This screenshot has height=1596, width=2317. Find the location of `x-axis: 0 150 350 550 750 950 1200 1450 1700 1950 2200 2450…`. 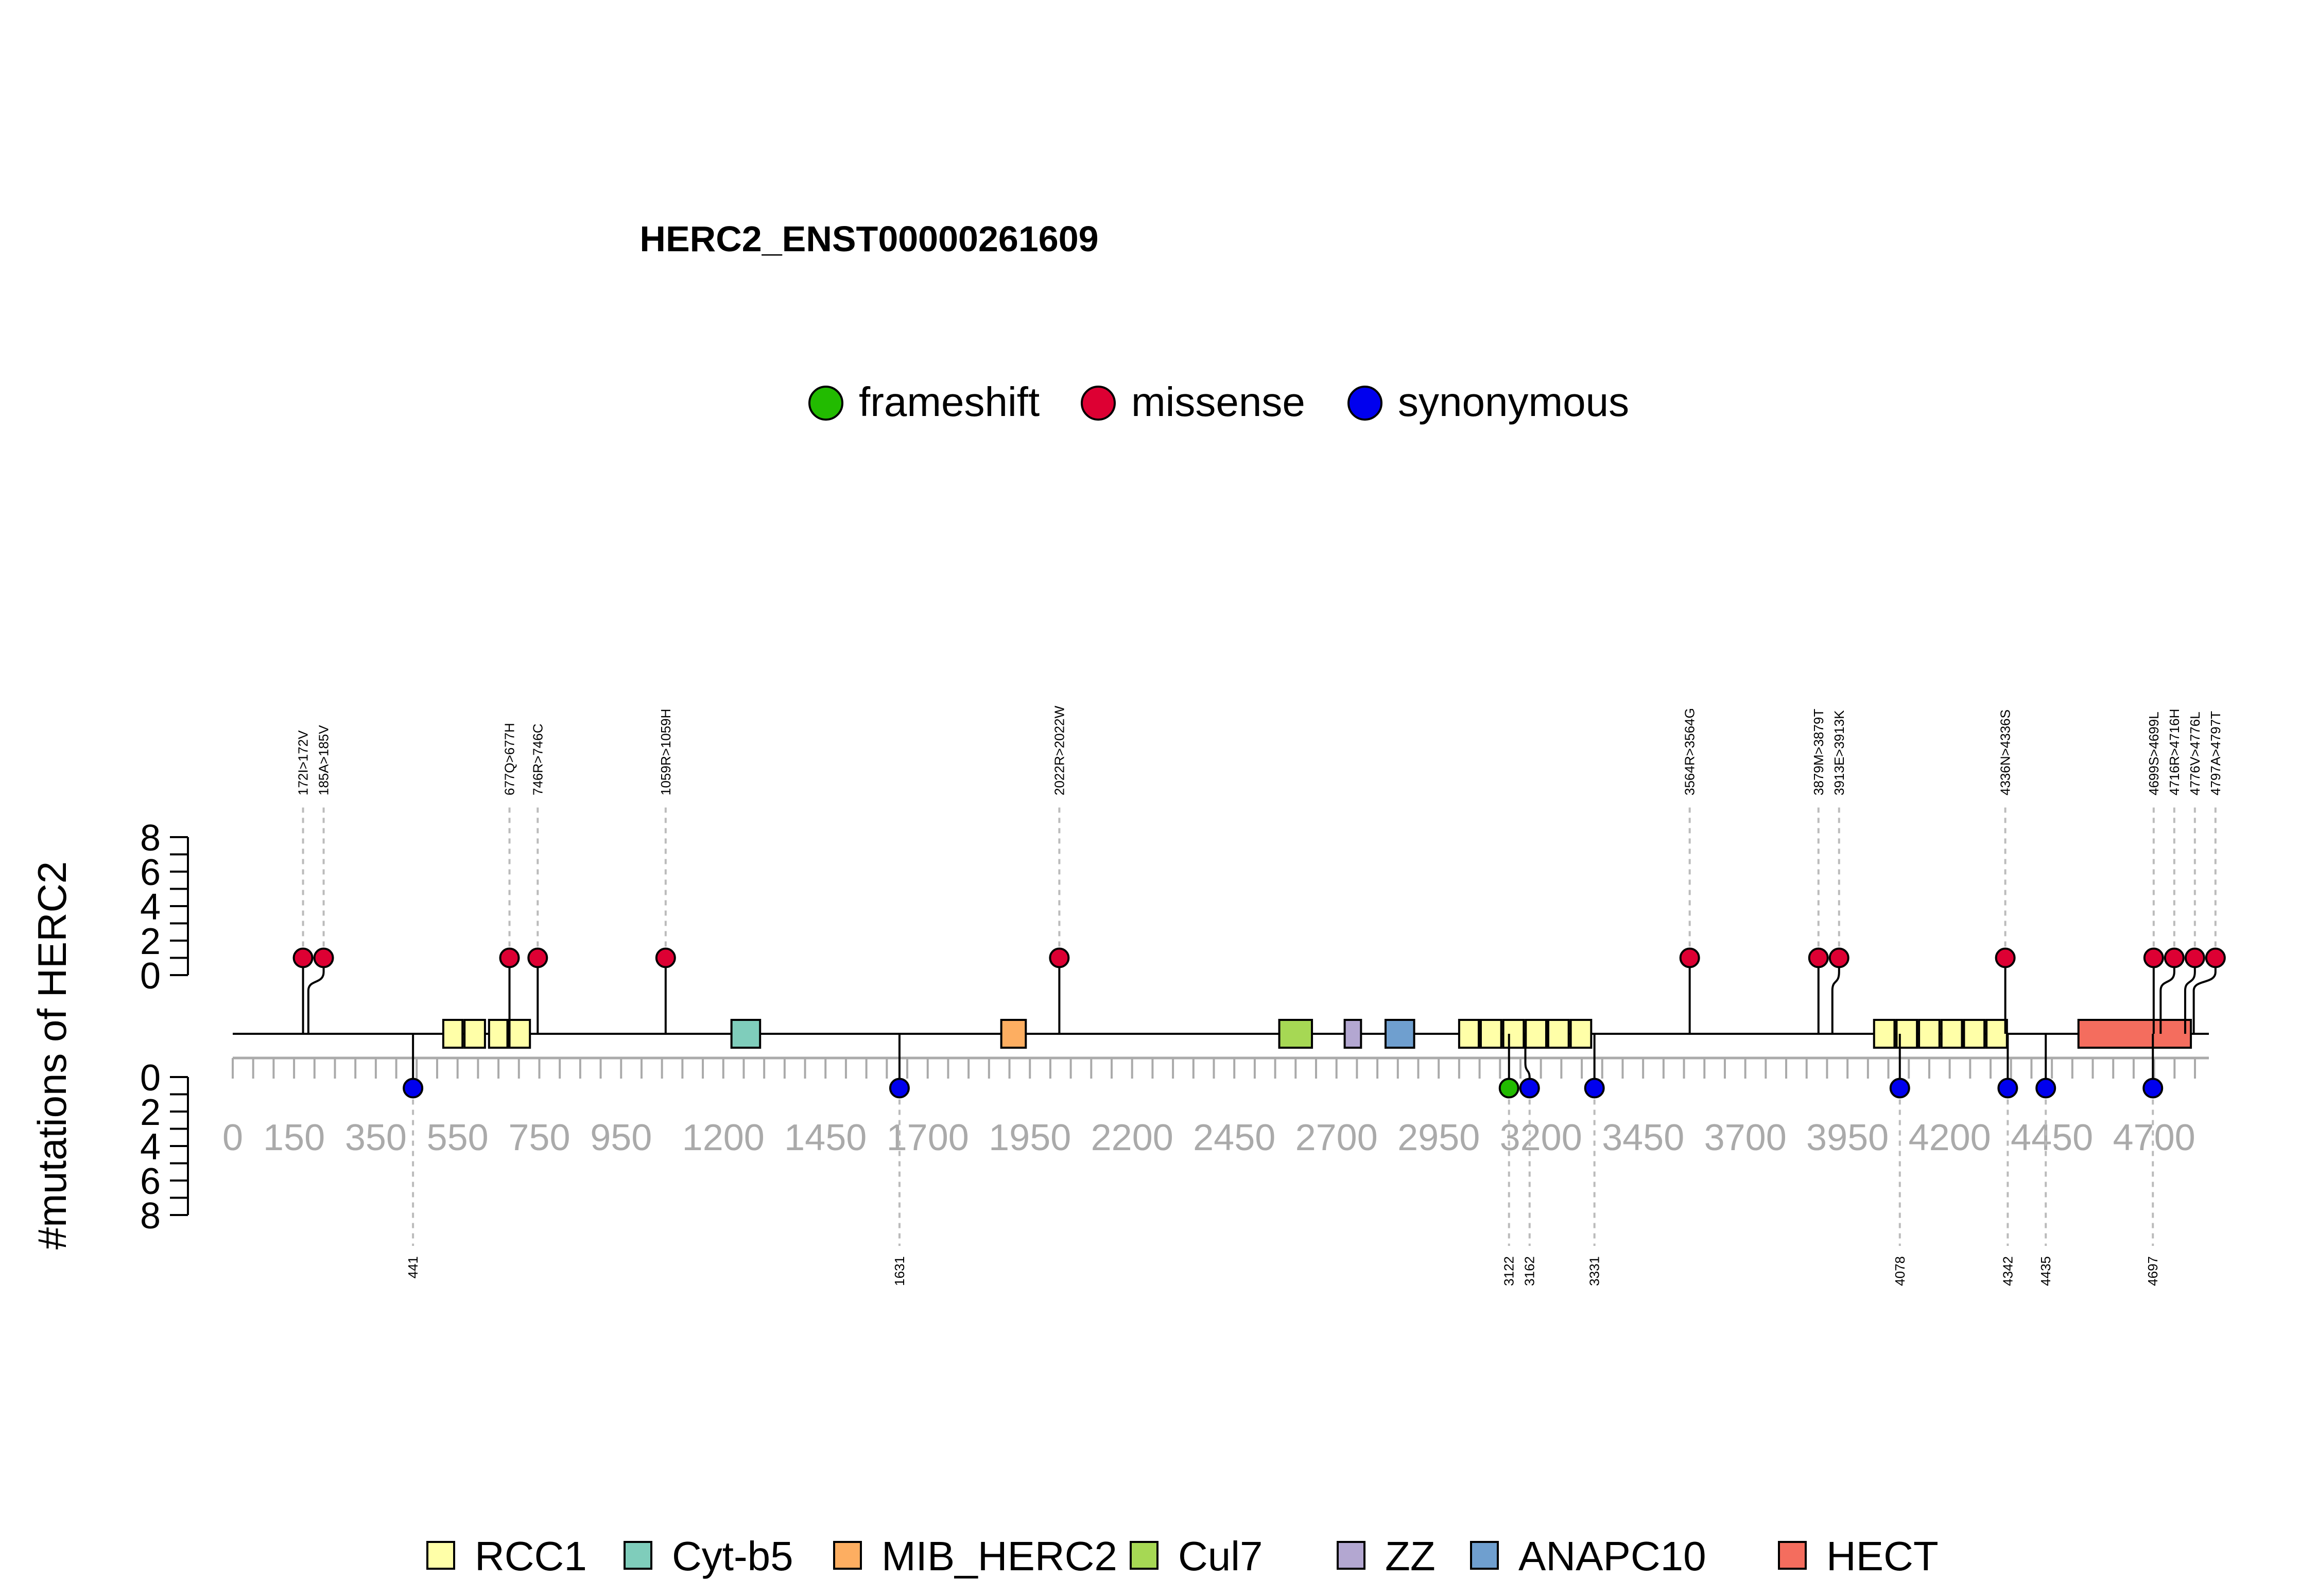

x-axis: 0 150 350 550 750 950 1200 1450 1700 1950 2200 2450… is located at coordinates (1215, 1107).